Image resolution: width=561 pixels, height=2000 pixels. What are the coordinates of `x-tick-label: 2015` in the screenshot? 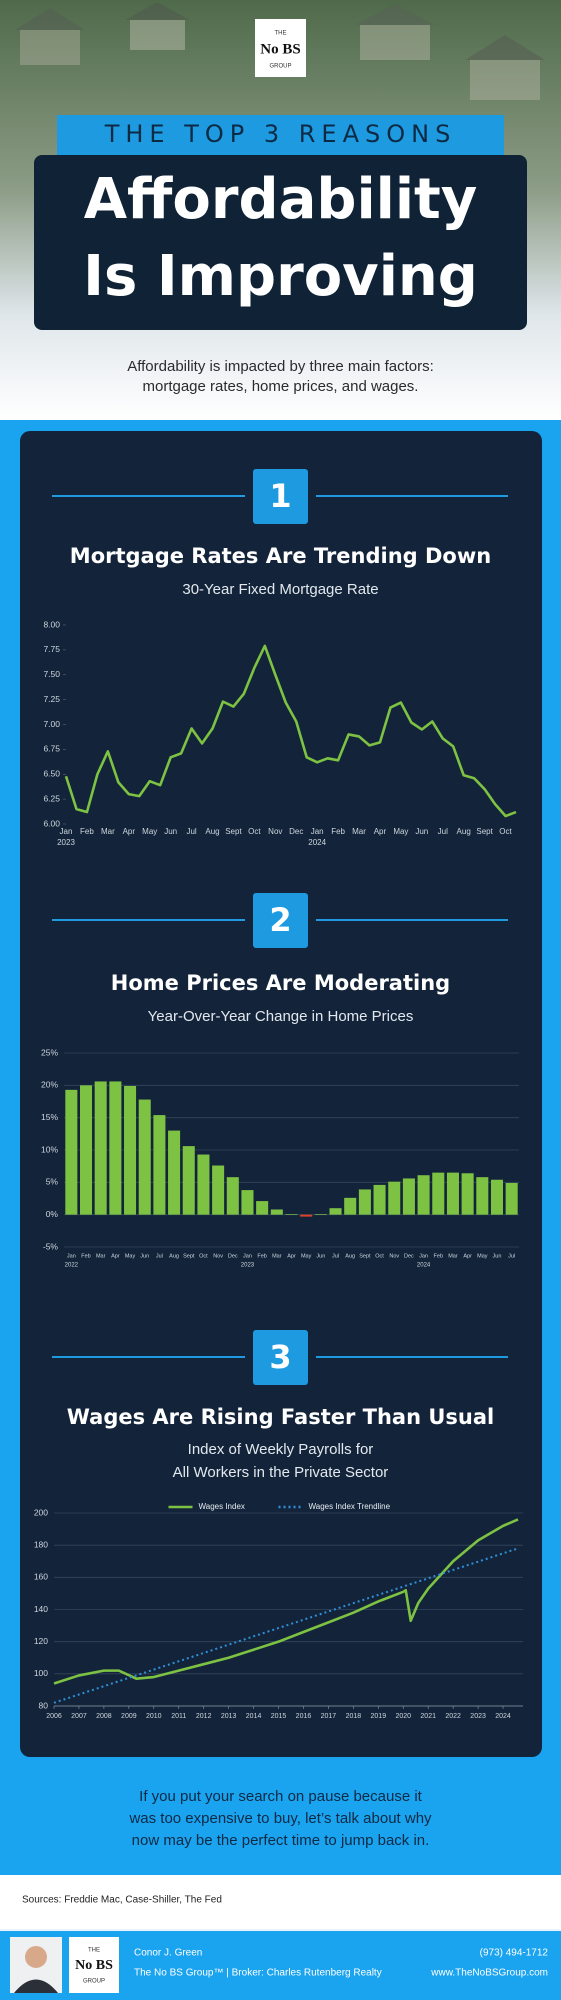 It's located at (279, 1716).